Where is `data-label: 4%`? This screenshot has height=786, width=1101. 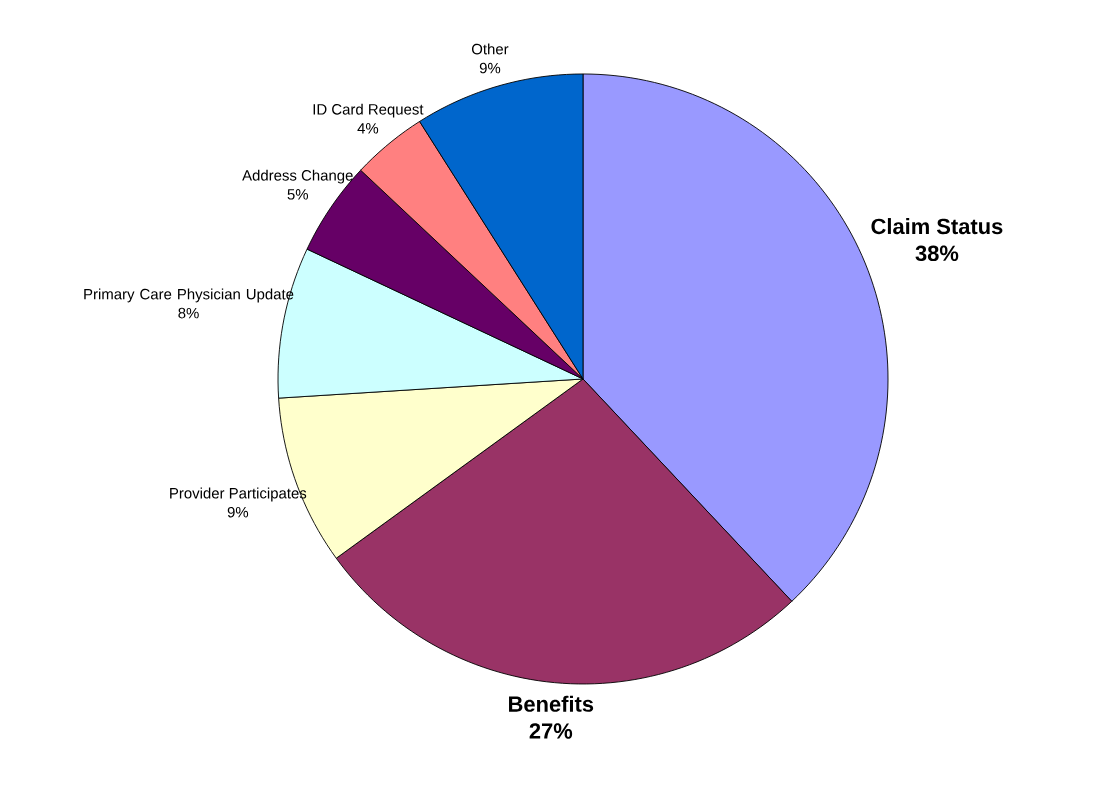
data-label: 4% is located at coordinates (368, 128).